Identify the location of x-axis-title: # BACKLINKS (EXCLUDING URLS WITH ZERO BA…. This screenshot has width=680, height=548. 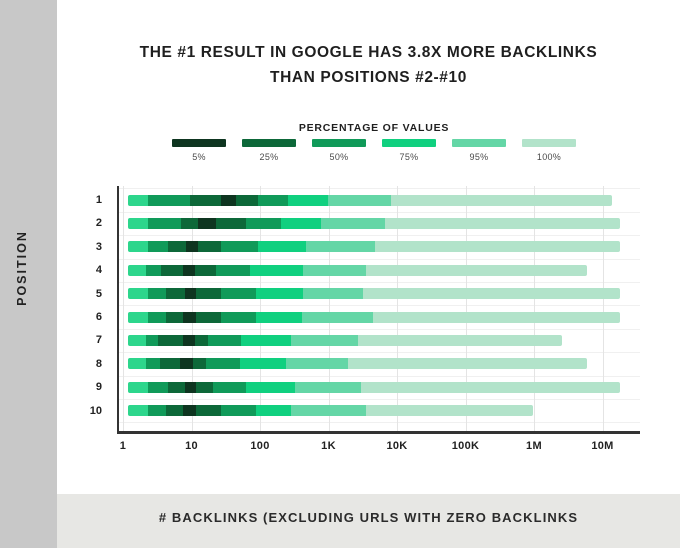
(368, 517).